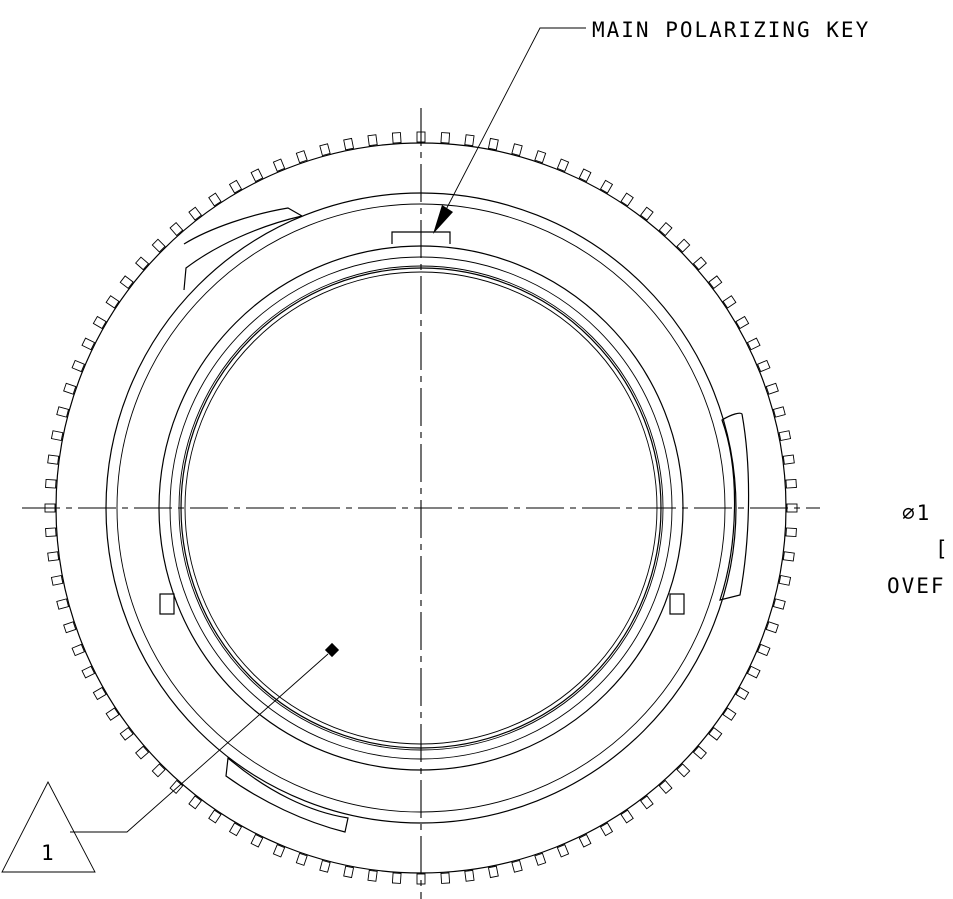 The image size is (953, 899). What do you see at coordinates (942, 549) in the screenshot?
I see `dimension-bracket-label: [` at bounding box center [942, 549].